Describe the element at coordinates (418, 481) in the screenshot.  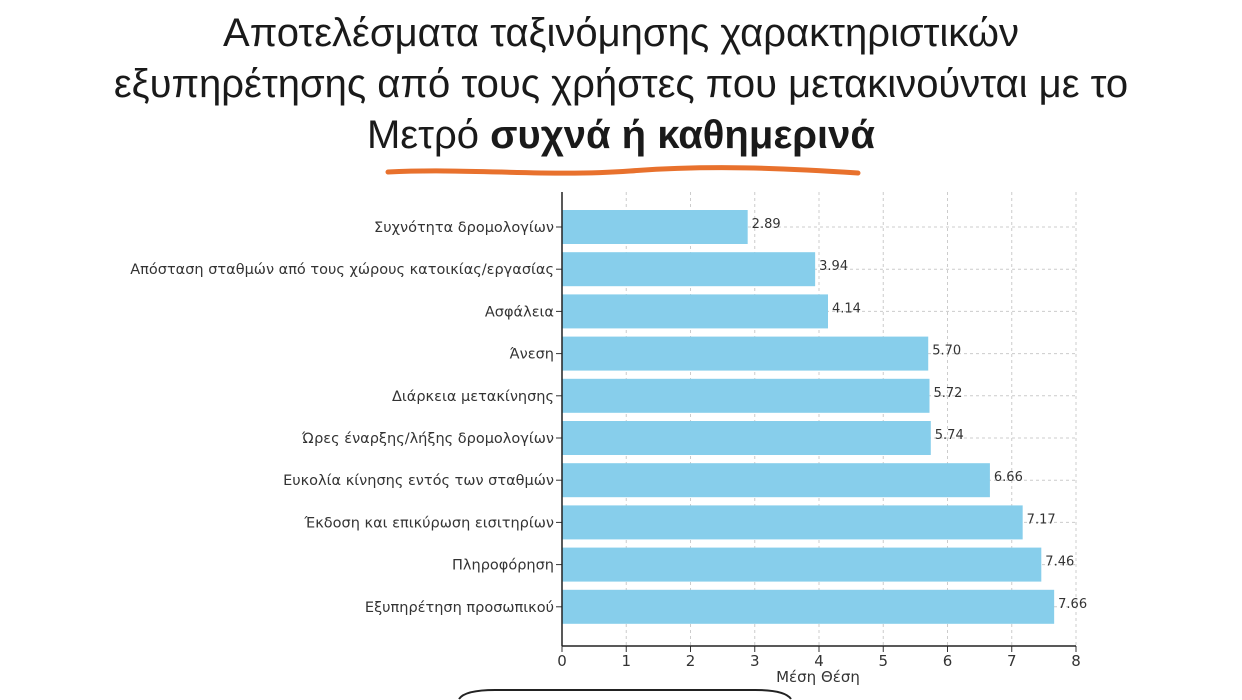
I see `category-label: Ευκολία κίνησης εντός των σταθμών` at that location.